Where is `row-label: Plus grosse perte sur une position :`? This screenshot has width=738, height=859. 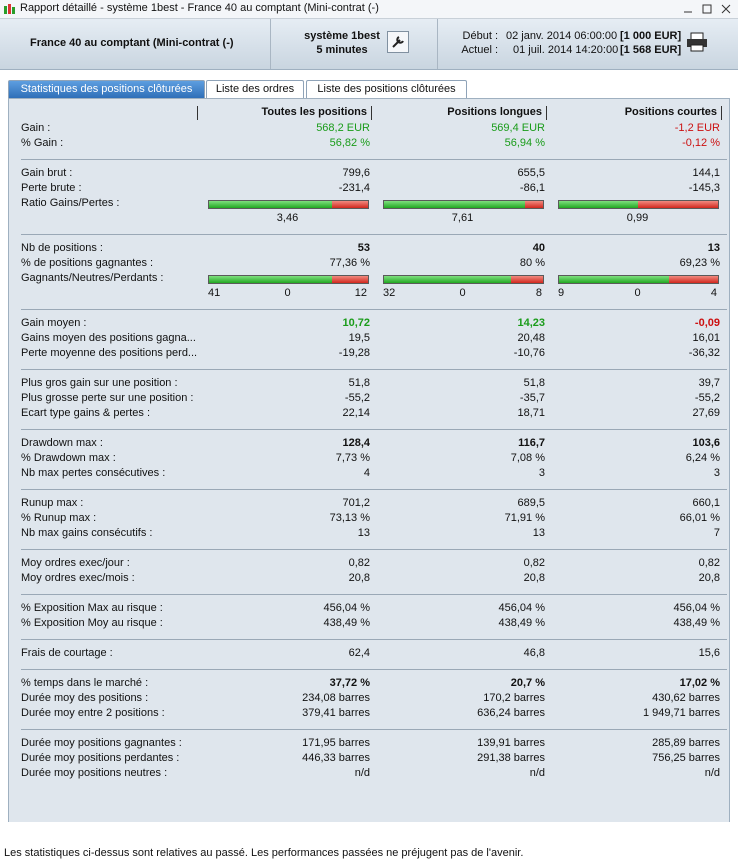 row-label: Plus grosse perte sur une position : is located at coordinates (107, 398).